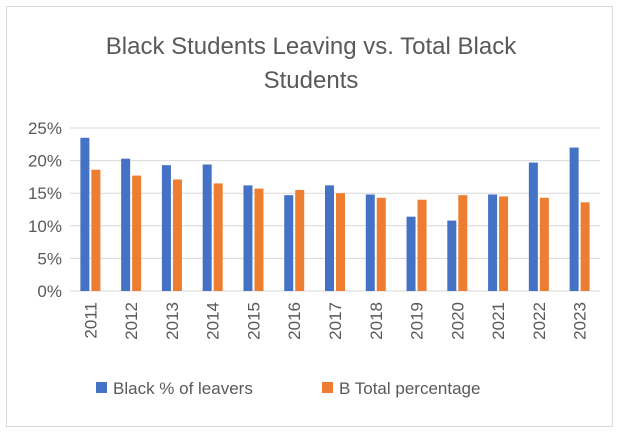 Image resolution: width=621 pixels, height=433 pixels. What do you see at coordinates (45, 226) in the screenshot?
I see `y-tick-label: 10%` at bounding box center [45, 226].